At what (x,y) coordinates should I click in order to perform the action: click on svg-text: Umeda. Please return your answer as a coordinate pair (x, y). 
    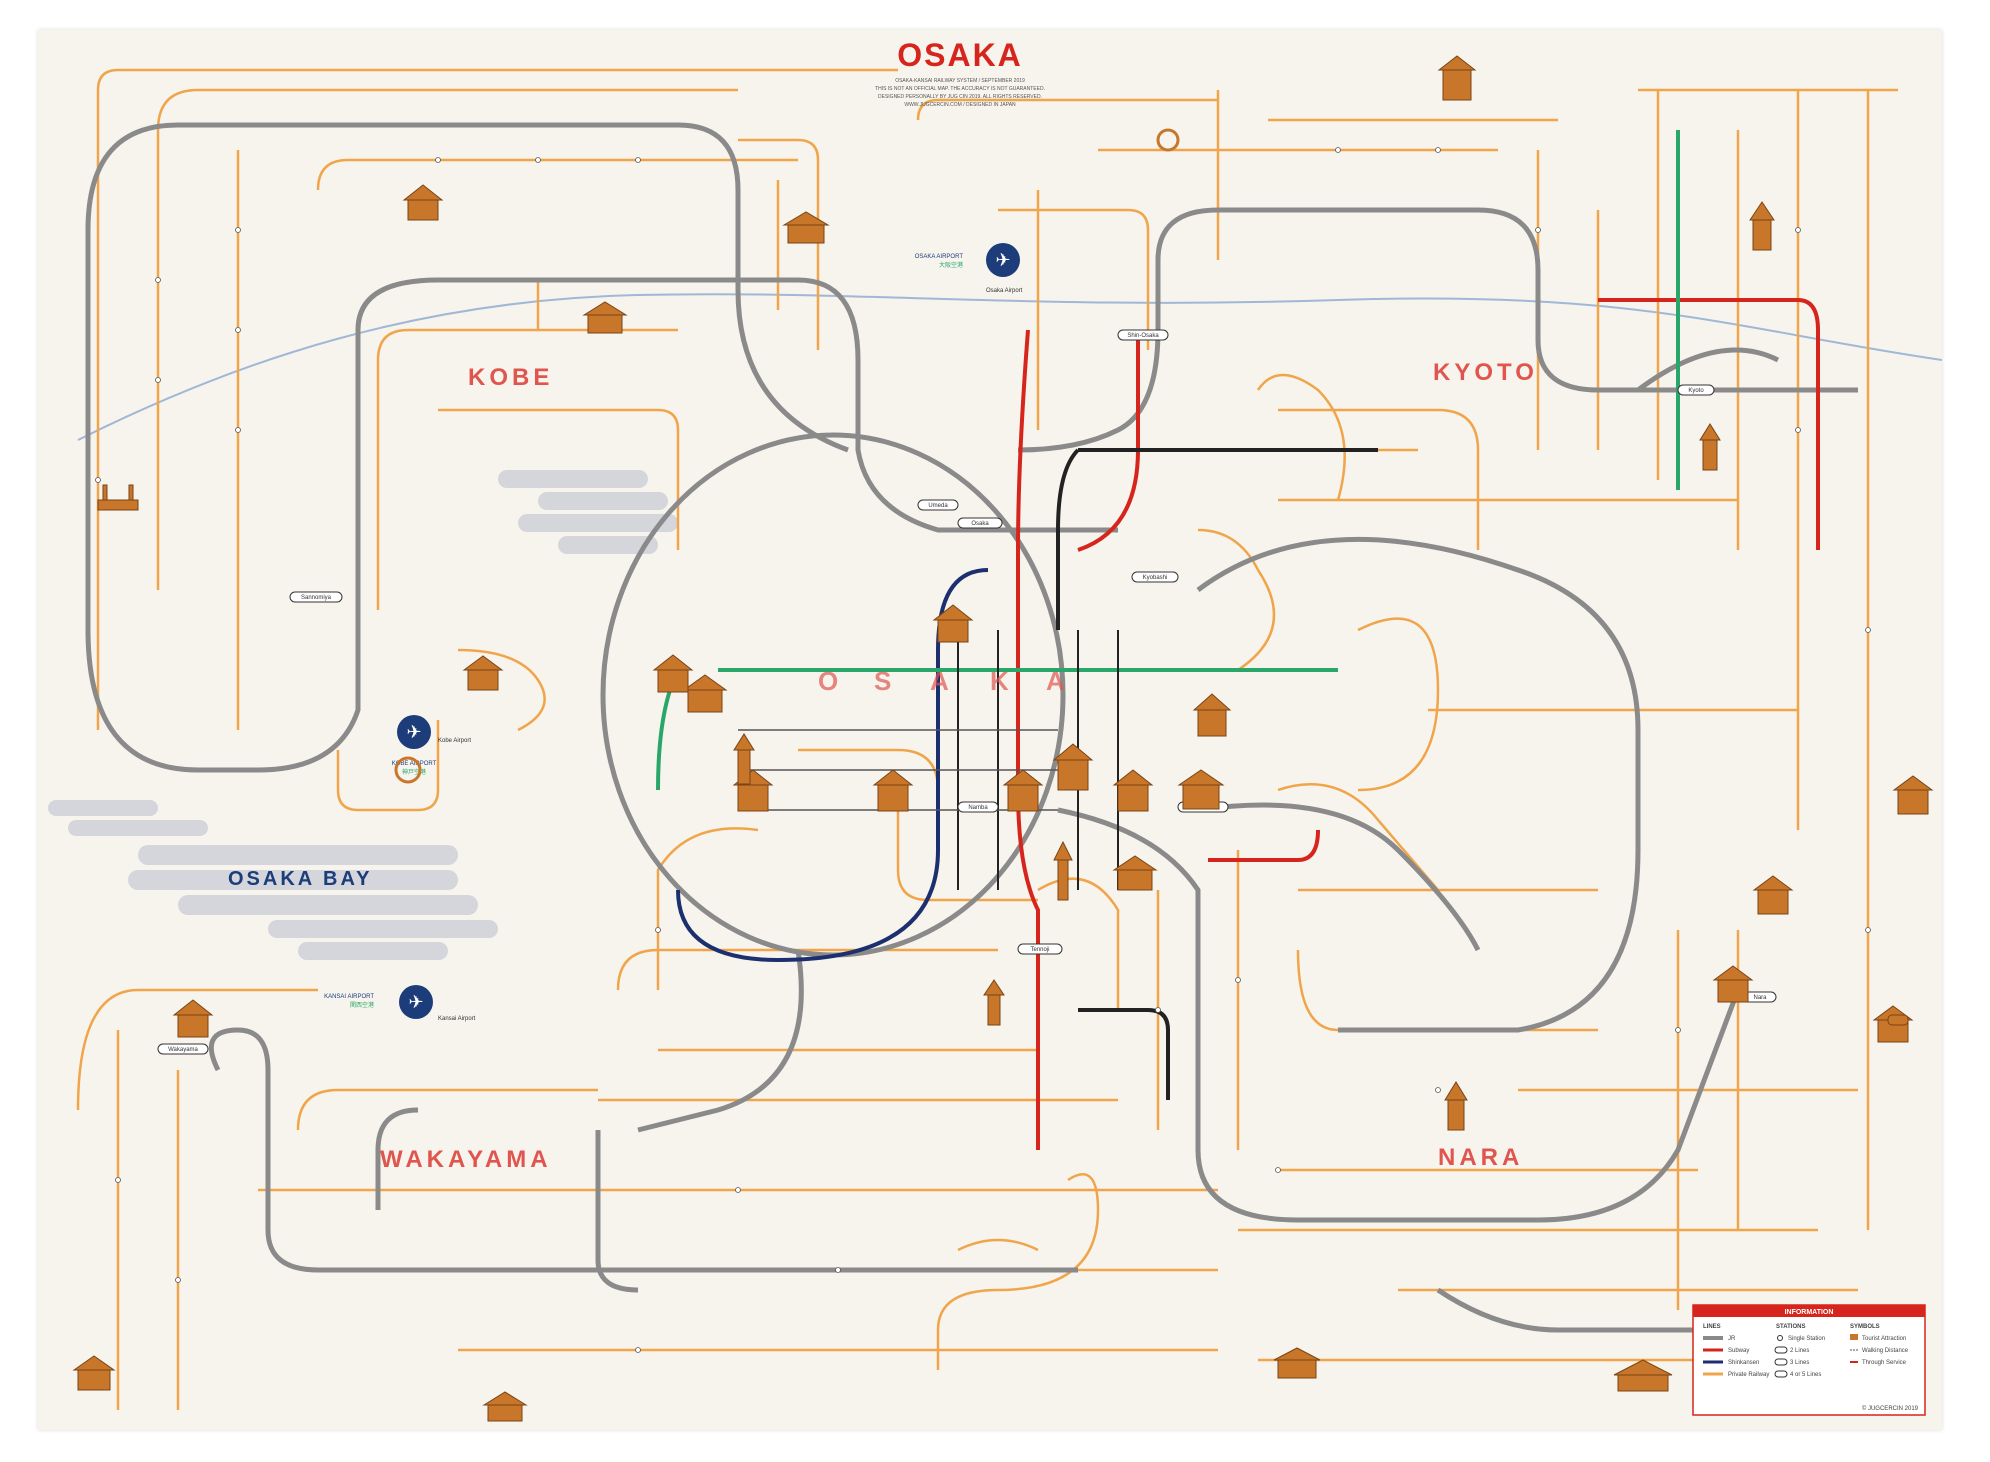
    Looking at the image, I should click on (938, 506).